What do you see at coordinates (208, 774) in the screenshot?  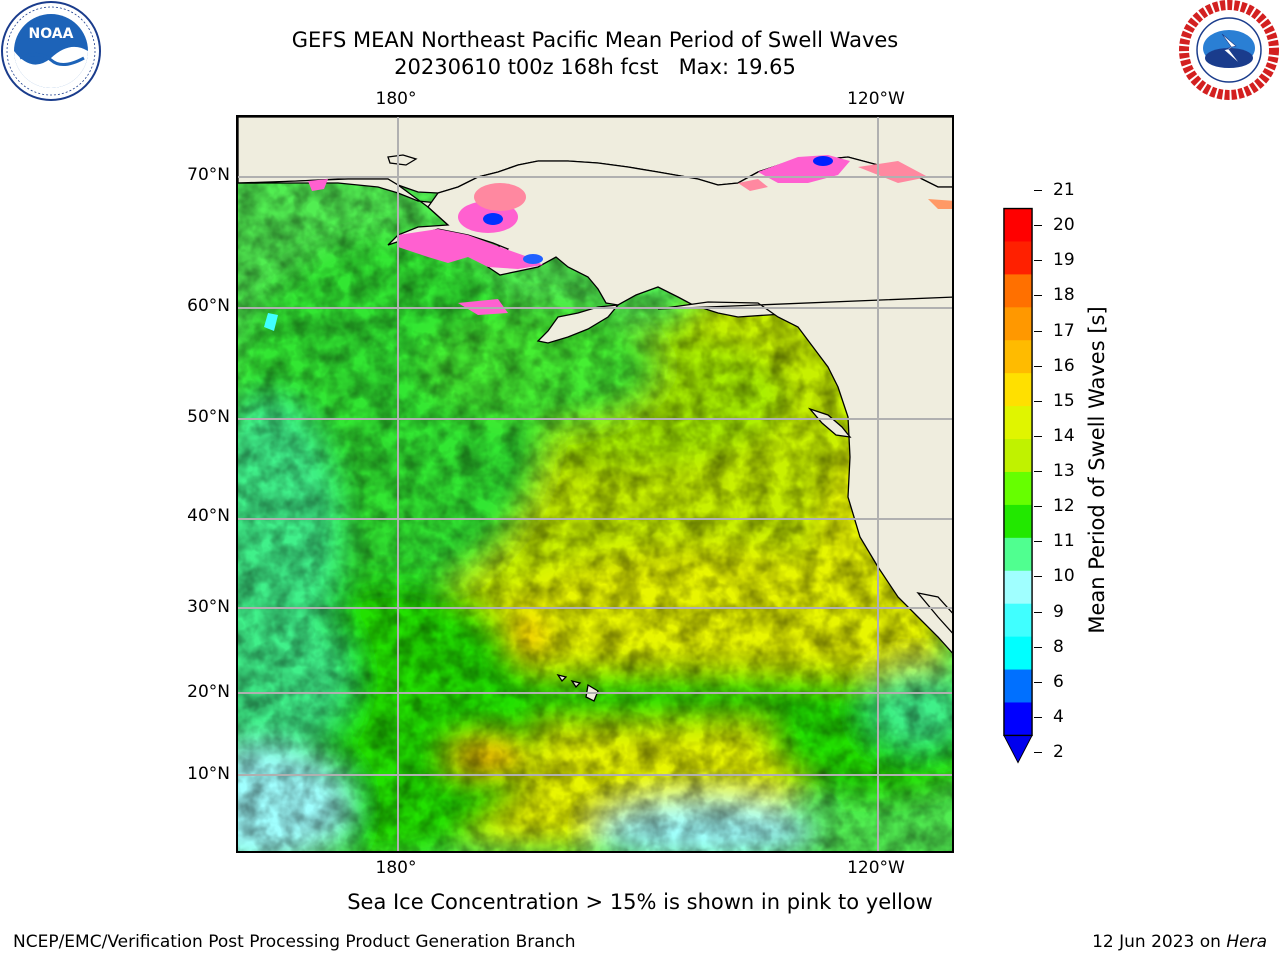 I see `lat-label-10n: 10°N` at bounding box center [208, 774].